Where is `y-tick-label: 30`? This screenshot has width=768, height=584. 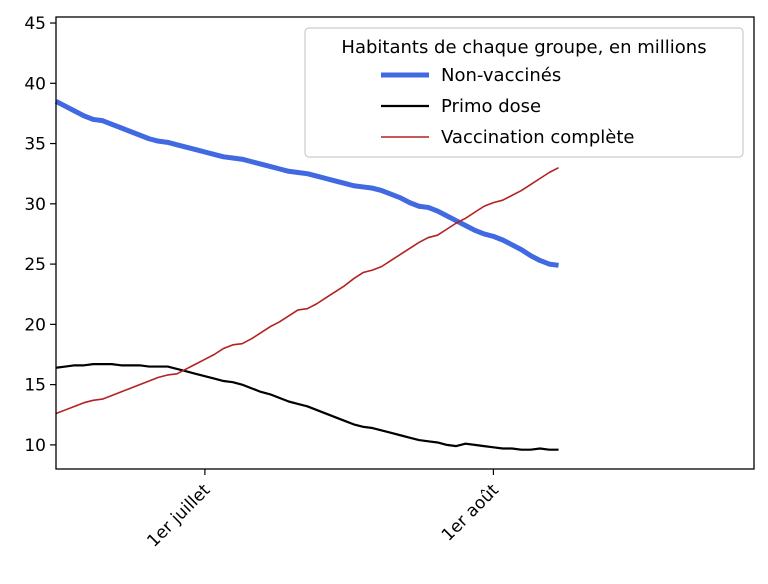
y-tick-label: 30 is located at coordinates (35, 205).